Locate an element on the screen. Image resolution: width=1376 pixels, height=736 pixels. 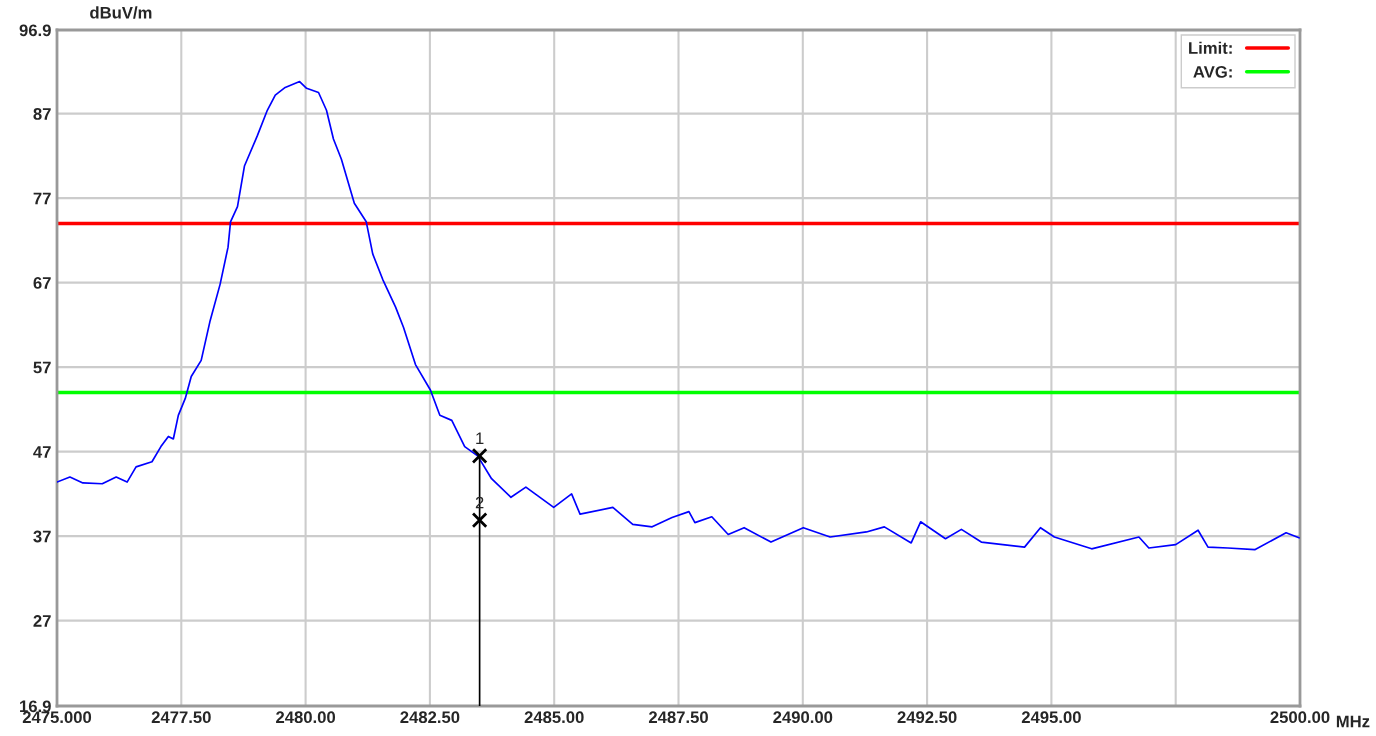
y-tick-label: 87 is located at coordinates (42, 114).